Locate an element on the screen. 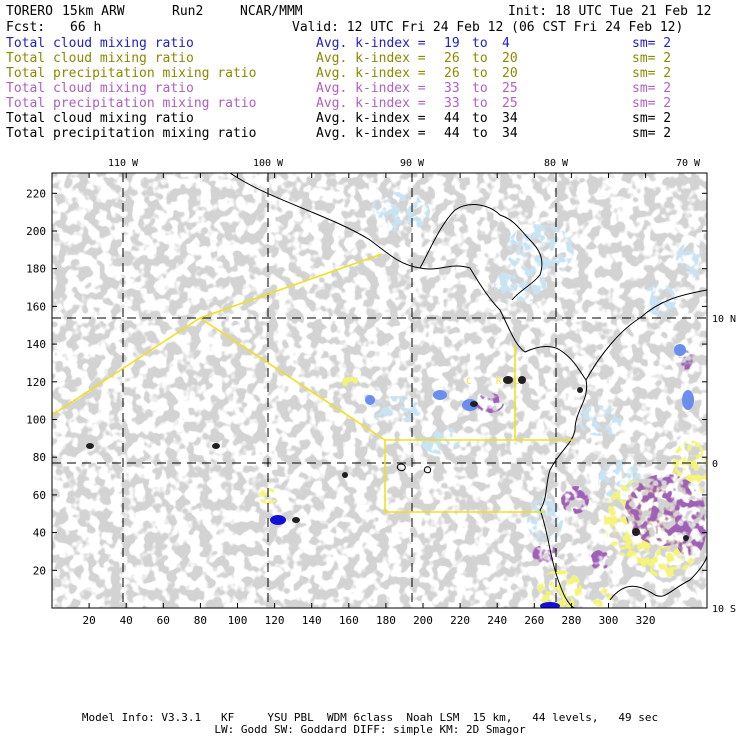 The height and width of the screenshot is (740, 740). x-tick-label: 260 is located at coordinates (534, 620).